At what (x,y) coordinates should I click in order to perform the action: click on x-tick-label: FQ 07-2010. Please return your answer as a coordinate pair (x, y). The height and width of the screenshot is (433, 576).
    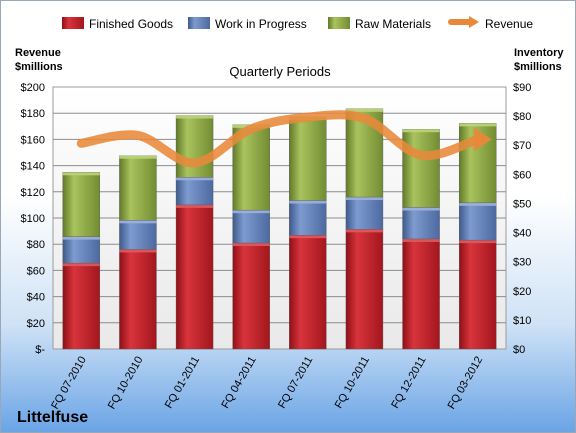
    Looking at the image, I should click on (69, 383).